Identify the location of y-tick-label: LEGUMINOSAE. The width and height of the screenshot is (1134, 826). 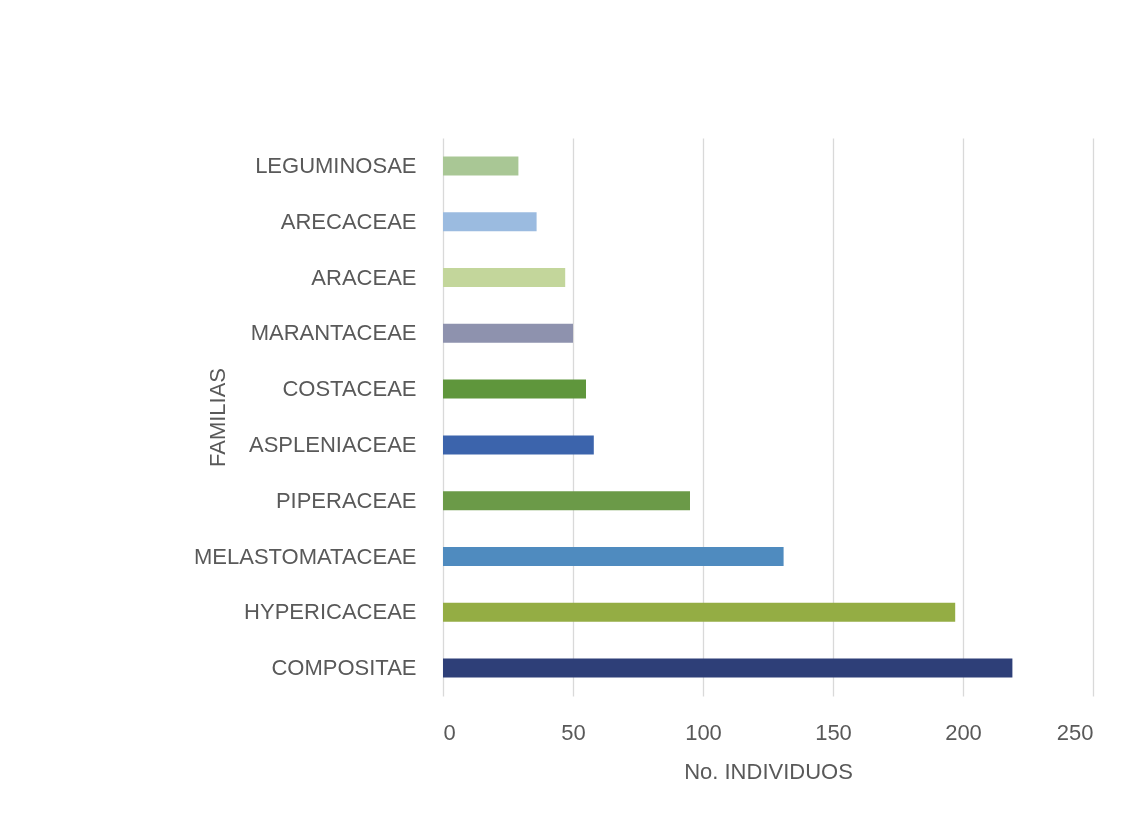
(336, 165).